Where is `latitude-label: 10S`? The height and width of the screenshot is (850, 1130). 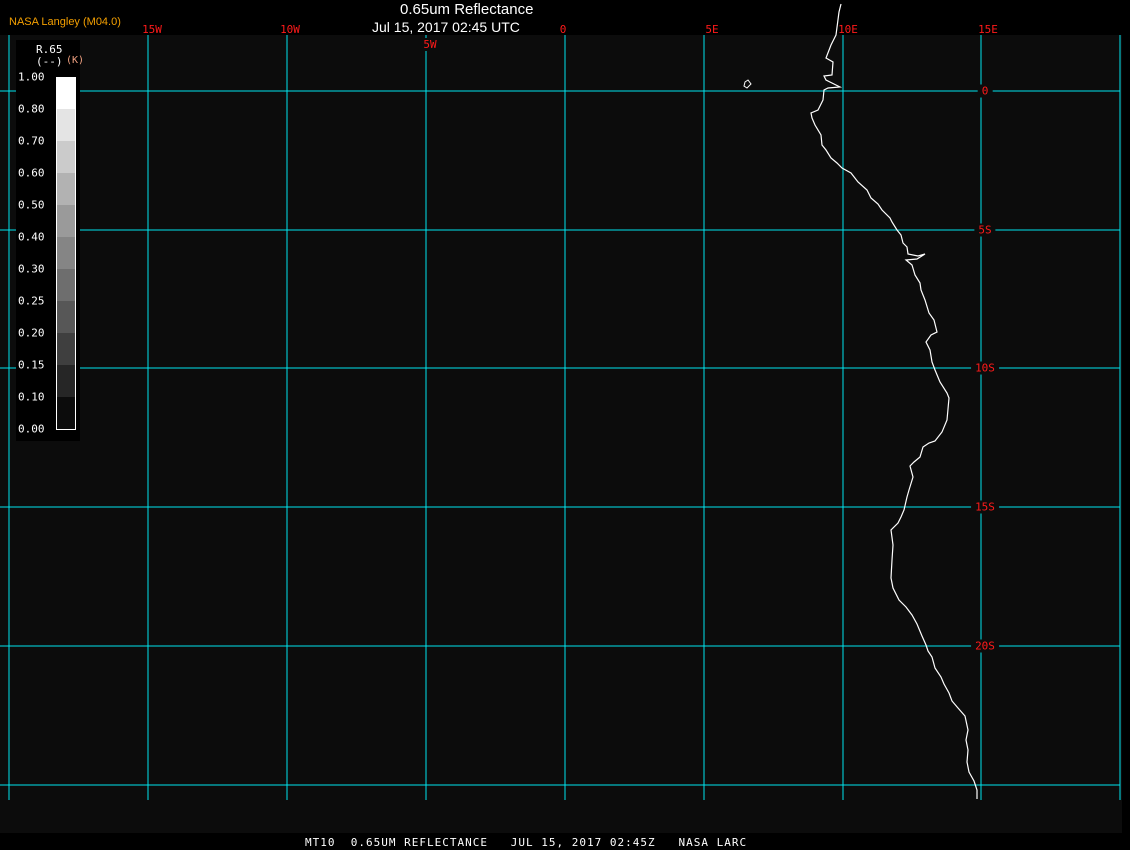 latitude-label: 10S is located at coordinates (985, 368).